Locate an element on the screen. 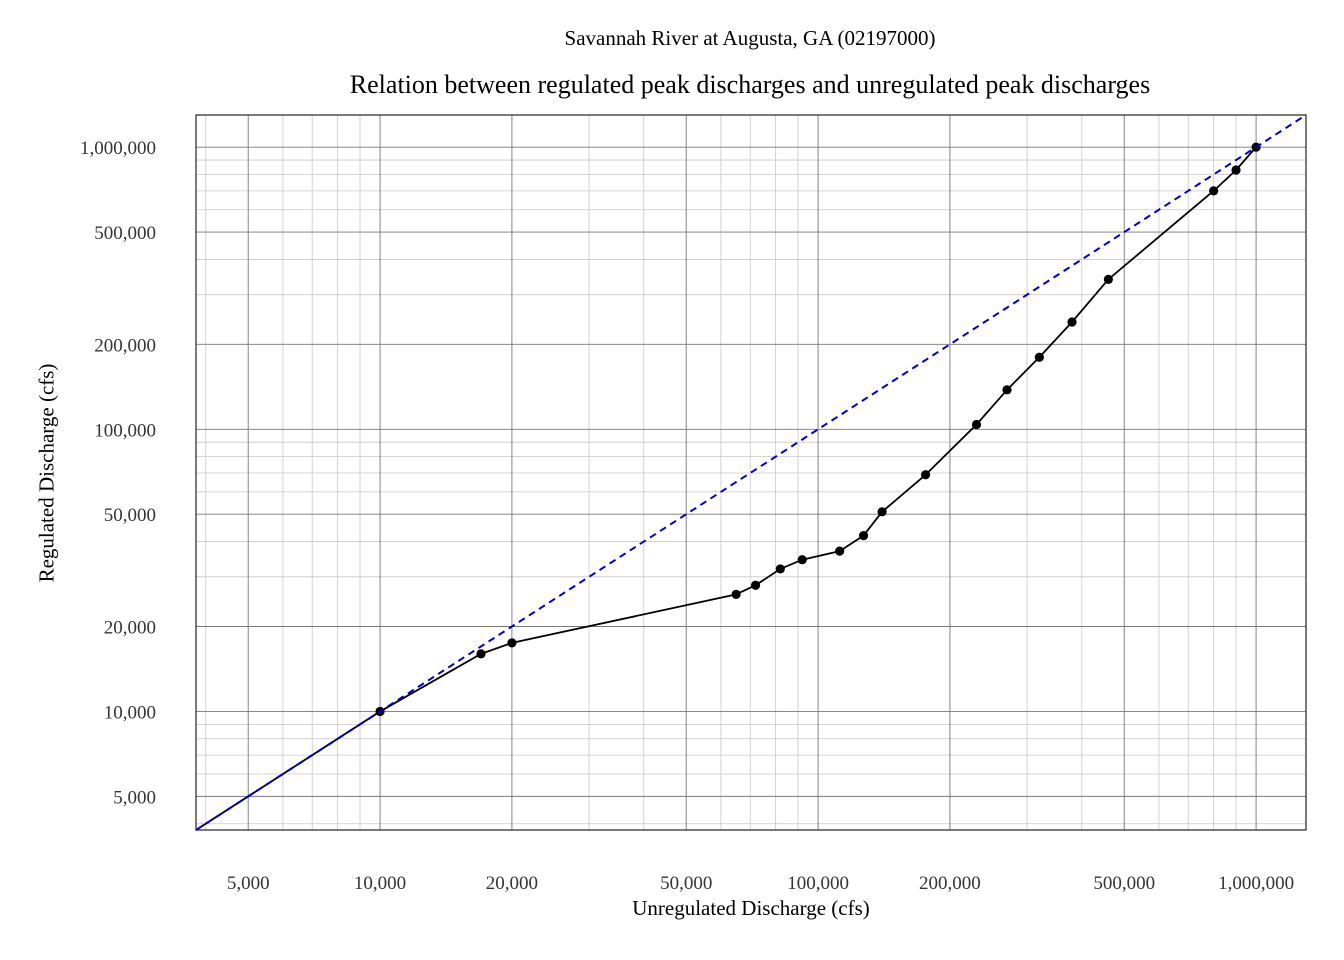  x-tick-label: 200,000 is located at coordinates (950, 883).